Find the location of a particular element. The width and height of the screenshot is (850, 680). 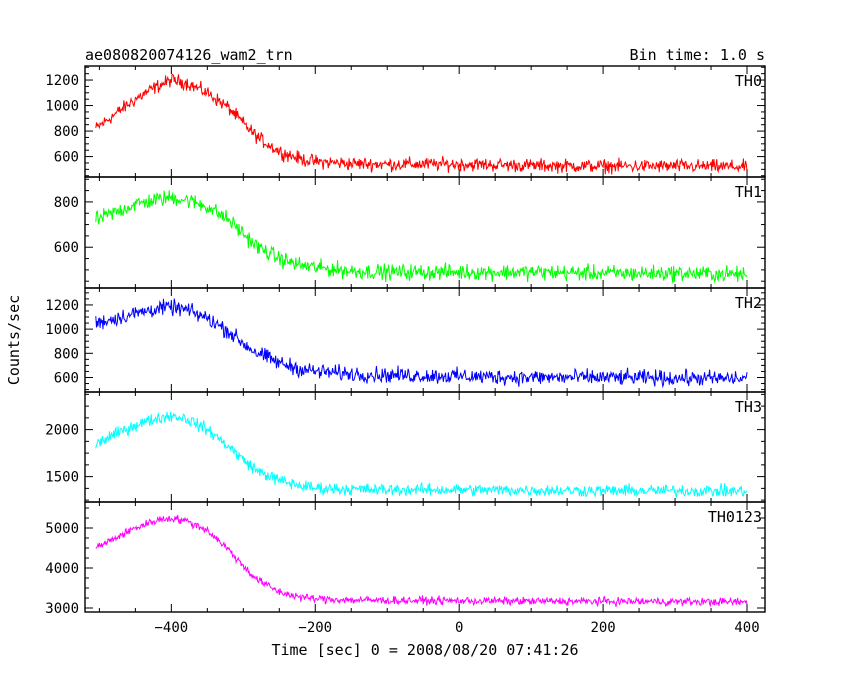

panel-th3: 1500 2000 TH3 is located at coordinates (405, 447).